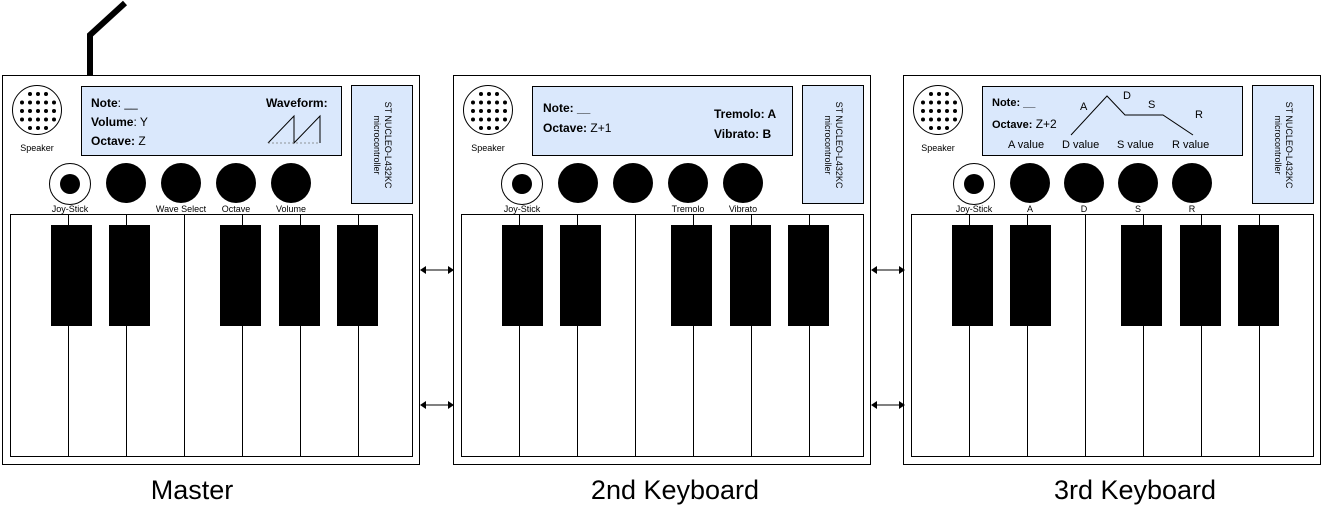  What do you see at coordinates (437, 270) in the screenshot?
I see `link-arrow-master-second-top` at bounding box center [437, 270].